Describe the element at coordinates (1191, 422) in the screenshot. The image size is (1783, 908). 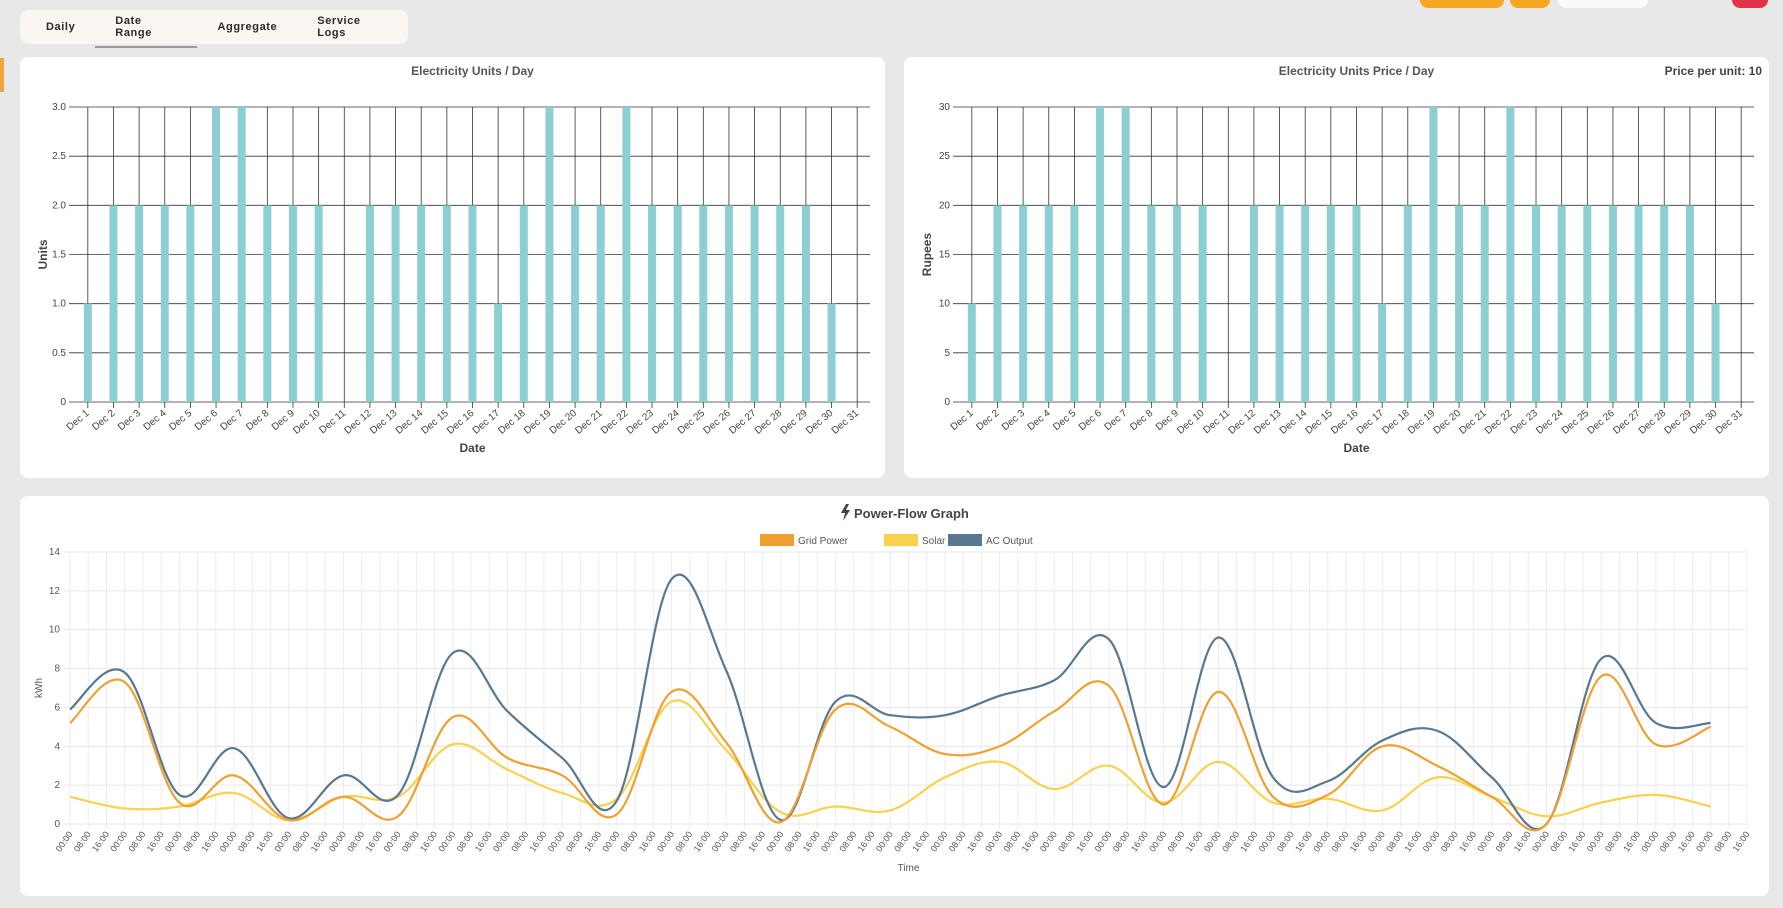
I see `price-xtick-label: Dec 10` at that location.